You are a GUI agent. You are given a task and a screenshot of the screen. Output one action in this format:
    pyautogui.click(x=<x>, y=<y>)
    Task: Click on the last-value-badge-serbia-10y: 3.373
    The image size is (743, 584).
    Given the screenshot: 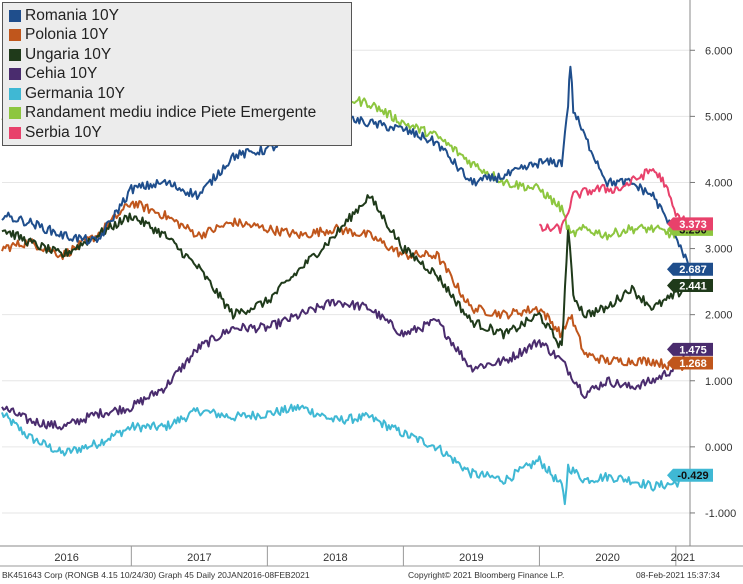 What is the action you would take?
    pyautogui.click(x=690, y=224)
    